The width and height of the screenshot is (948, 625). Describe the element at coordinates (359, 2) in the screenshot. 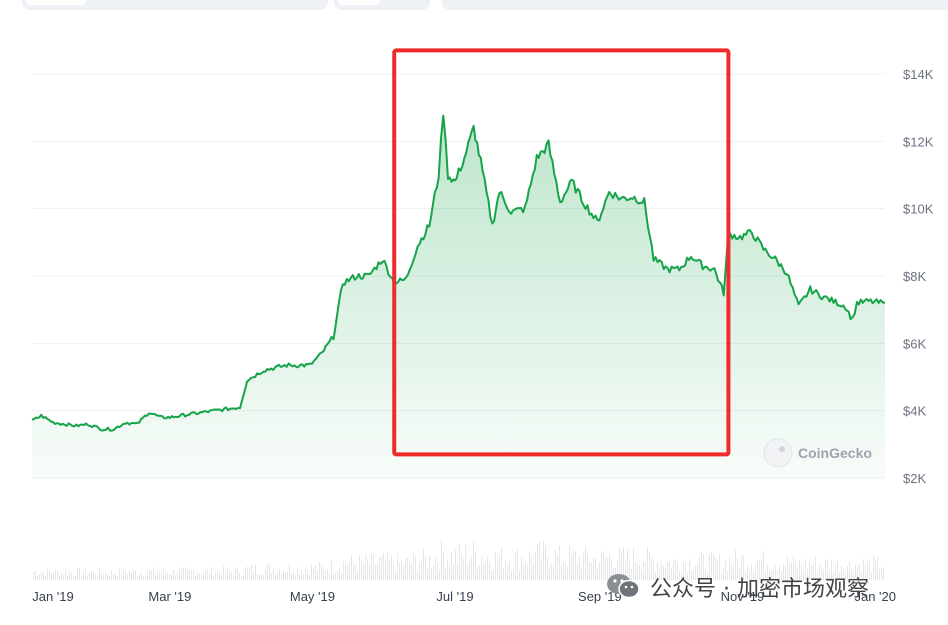

I see `top-bar-toggle-mid` at that location.